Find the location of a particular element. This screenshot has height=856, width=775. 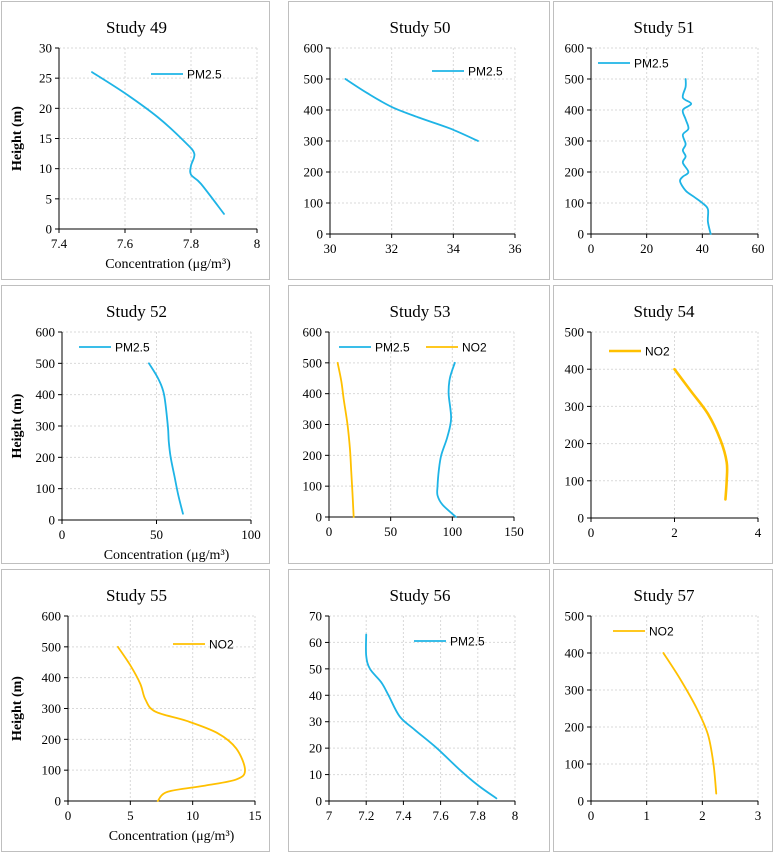

x-tick-label: 150 is located at coordinates (514, 531).